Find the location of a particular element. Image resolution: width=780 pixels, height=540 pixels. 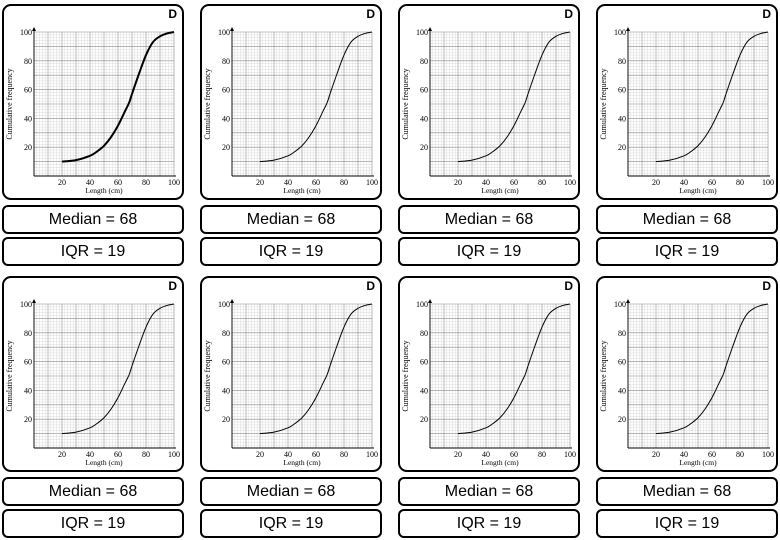

median-answer-2: Median = 68 is located at coordinates (291, 219).